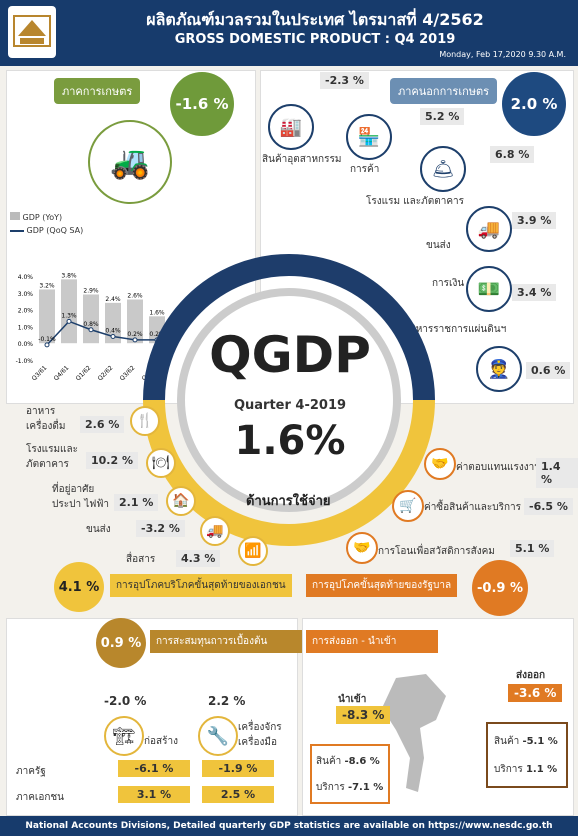  I want to click on investment-value: 0.9 %, so click(121, 643).